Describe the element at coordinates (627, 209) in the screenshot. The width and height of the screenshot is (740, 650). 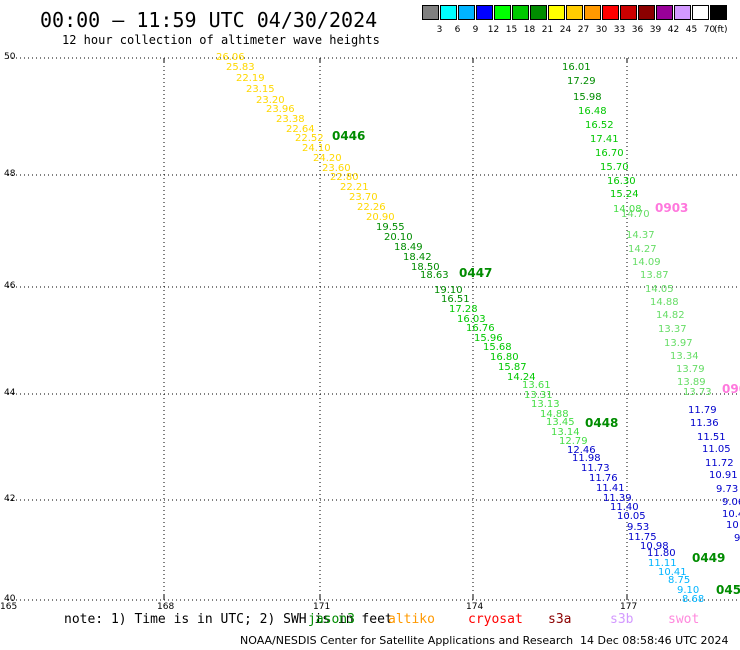
I see `wave-height-label: 14.08` at that location.